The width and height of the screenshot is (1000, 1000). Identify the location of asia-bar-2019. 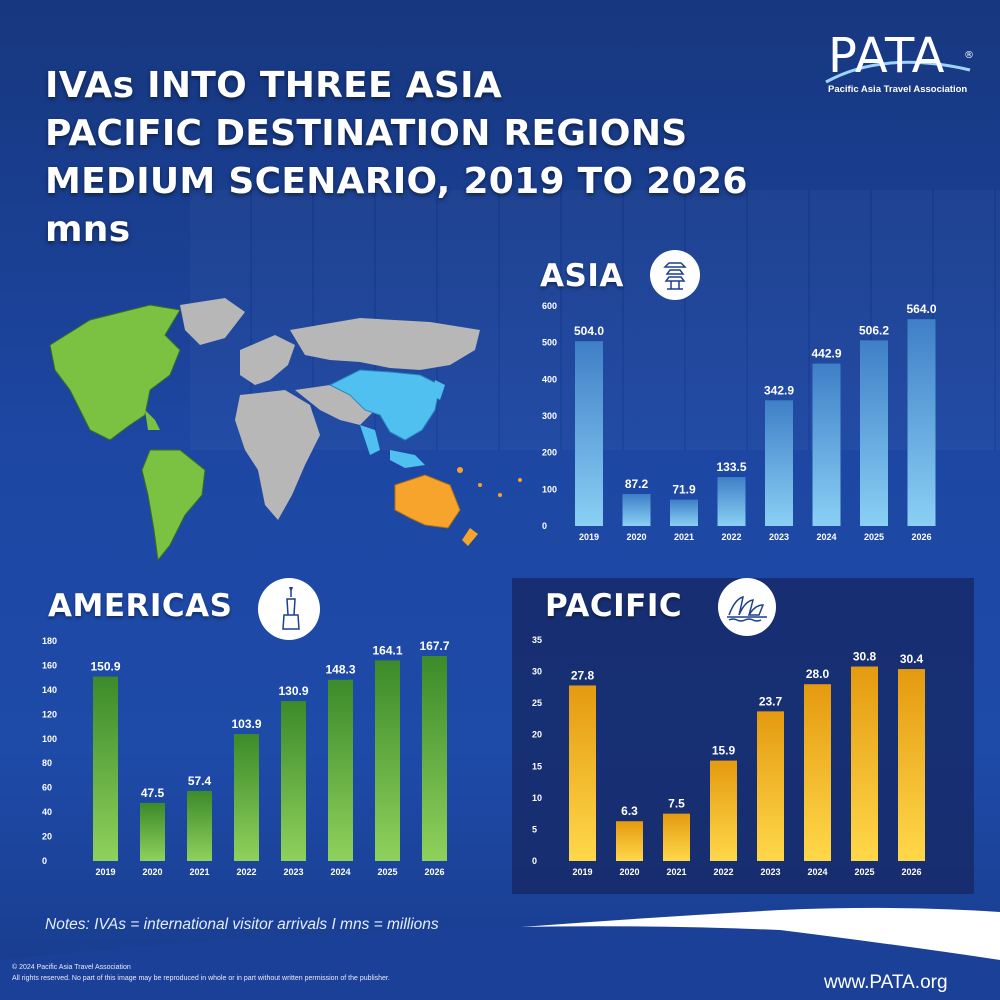
(589, 433).